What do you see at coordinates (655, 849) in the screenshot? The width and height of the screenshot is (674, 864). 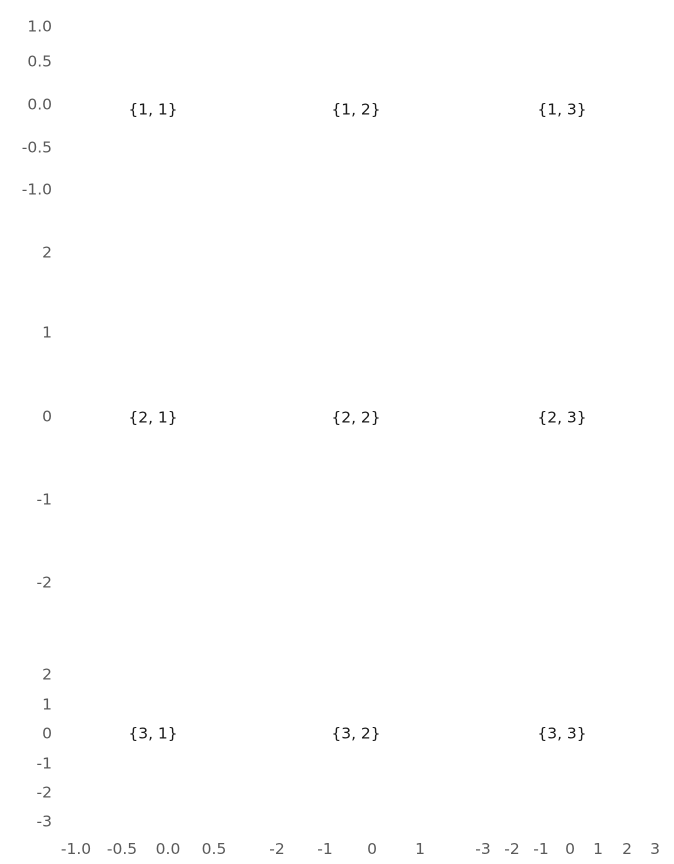 I see `xtick-label-c3-6: 3` at bounding box center [655, 849].